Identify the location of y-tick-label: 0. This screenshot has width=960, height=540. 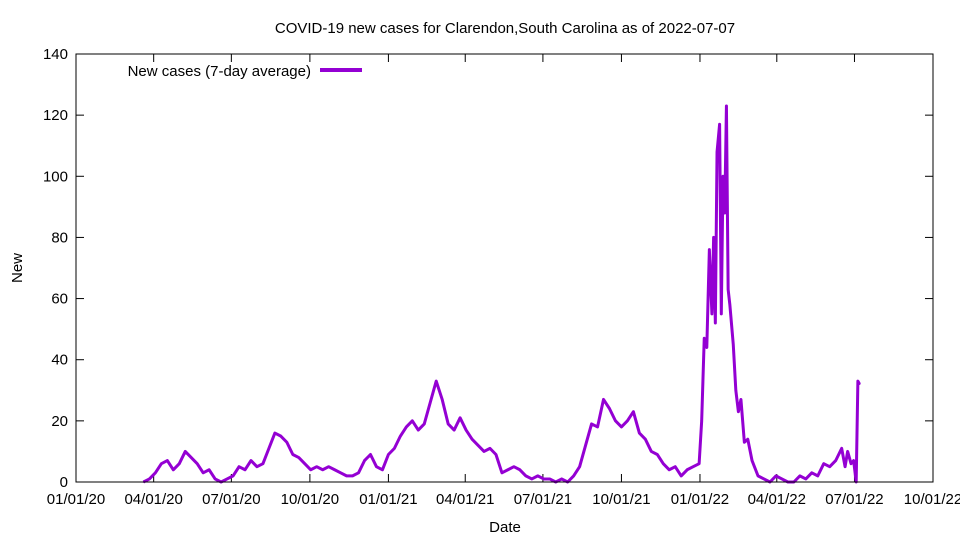
(64, 482).